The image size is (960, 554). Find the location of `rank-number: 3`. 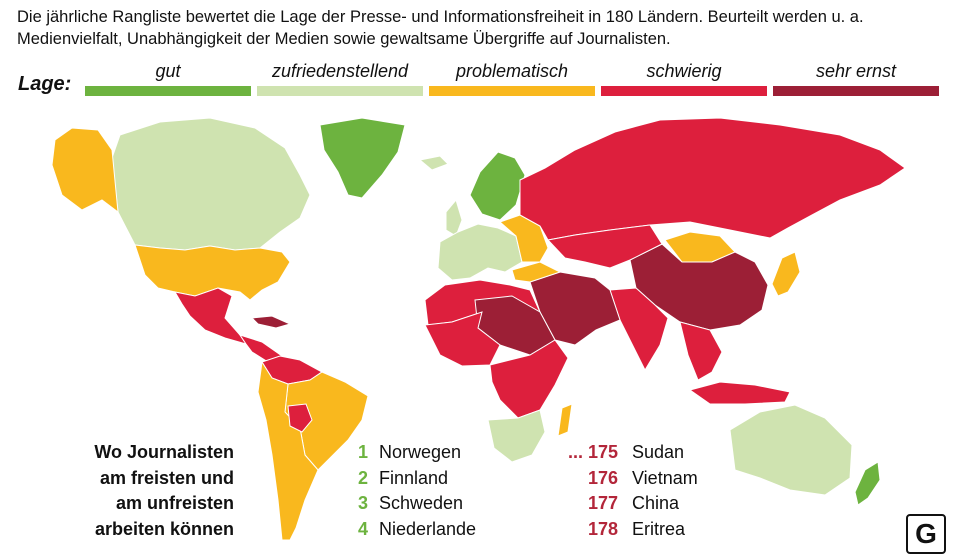

rank-number: 3 is located at coordinates (362, 503).